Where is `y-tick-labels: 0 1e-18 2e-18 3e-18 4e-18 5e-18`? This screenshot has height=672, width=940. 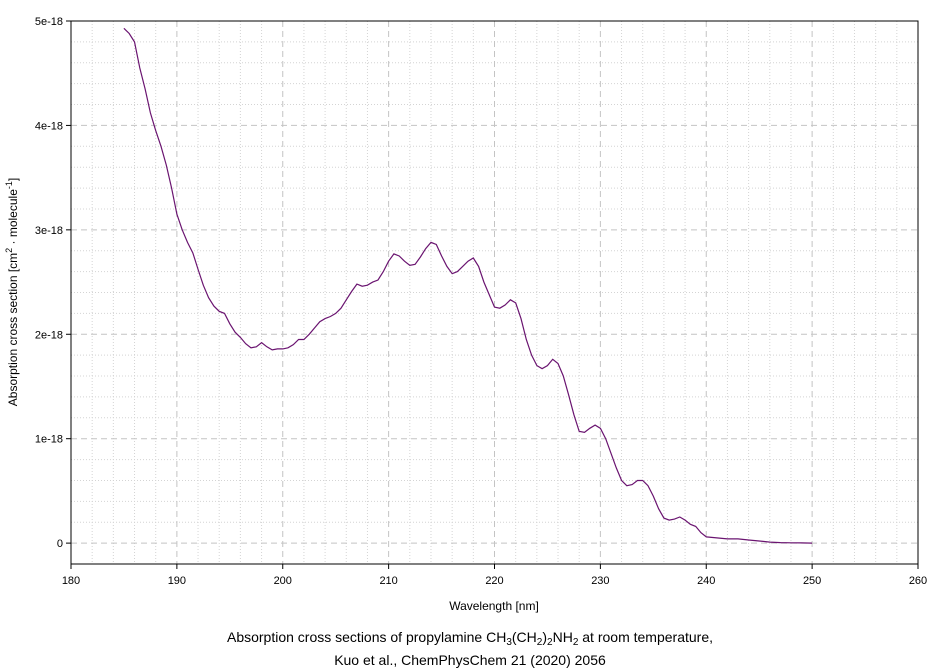
y-tick-labels: 0 1e-18 2e-18 3e-18 4e-18 5e-18 is located at coordinates (49, 283).